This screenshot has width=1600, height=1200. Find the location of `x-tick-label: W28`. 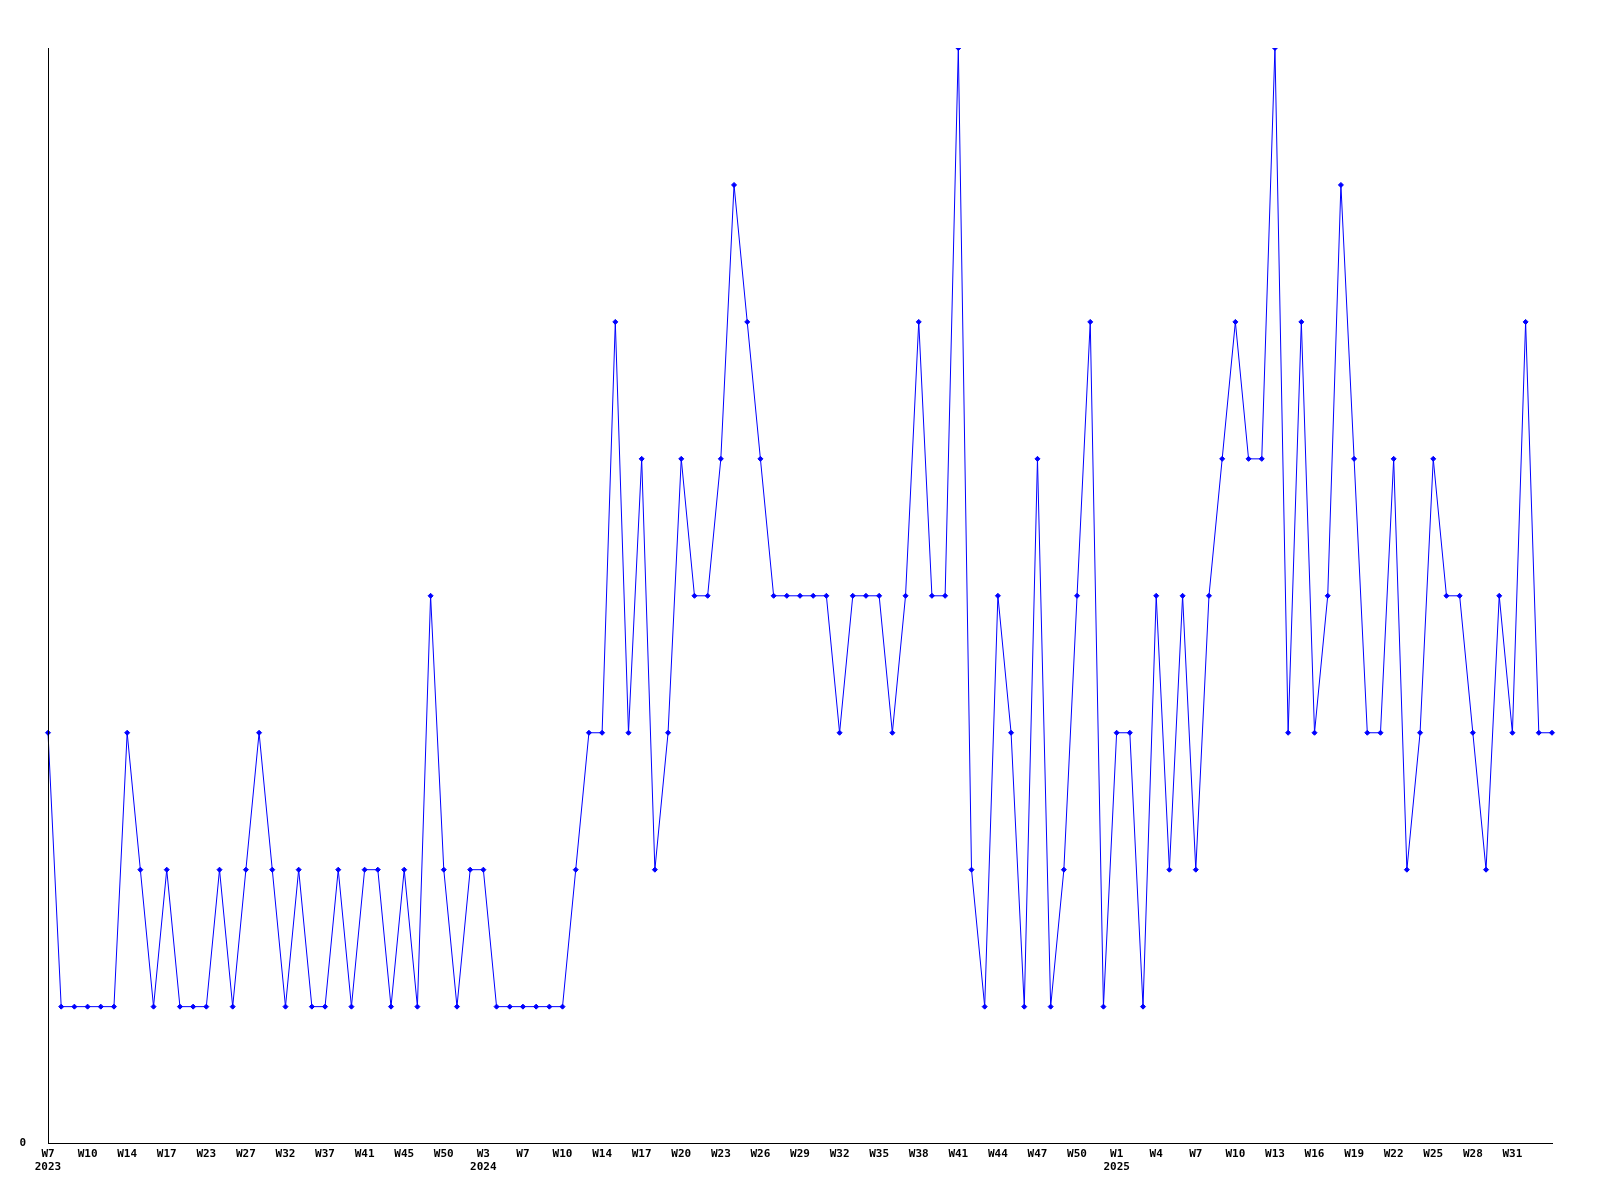

x-tick-label: W28 is located at coordinates (1472, 1154).